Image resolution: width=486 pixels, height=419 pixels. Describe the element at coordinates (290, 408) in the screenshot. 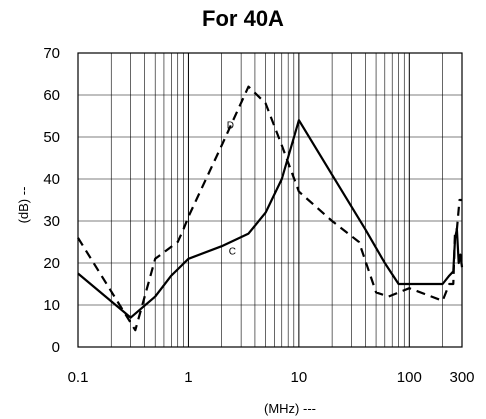

I see `x-axis-label: (MHz) ---` at that location.